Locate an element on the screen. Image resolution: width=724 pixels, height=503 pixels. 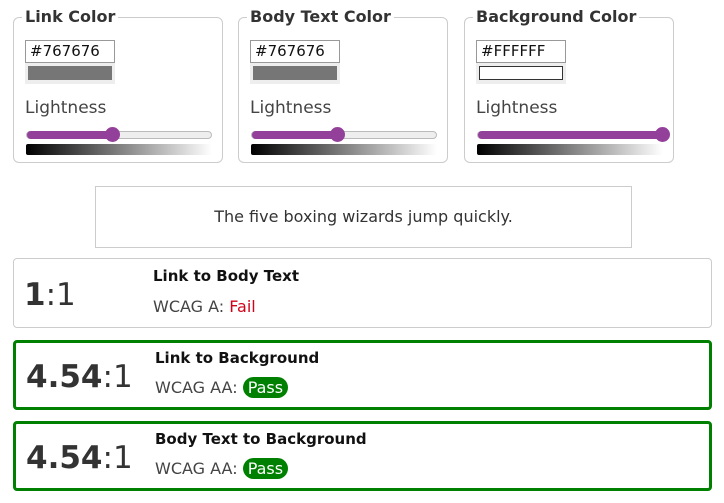
background-color-fieldset: Background Color #FFFFFF Lightness is located at coordinates (569, 85).